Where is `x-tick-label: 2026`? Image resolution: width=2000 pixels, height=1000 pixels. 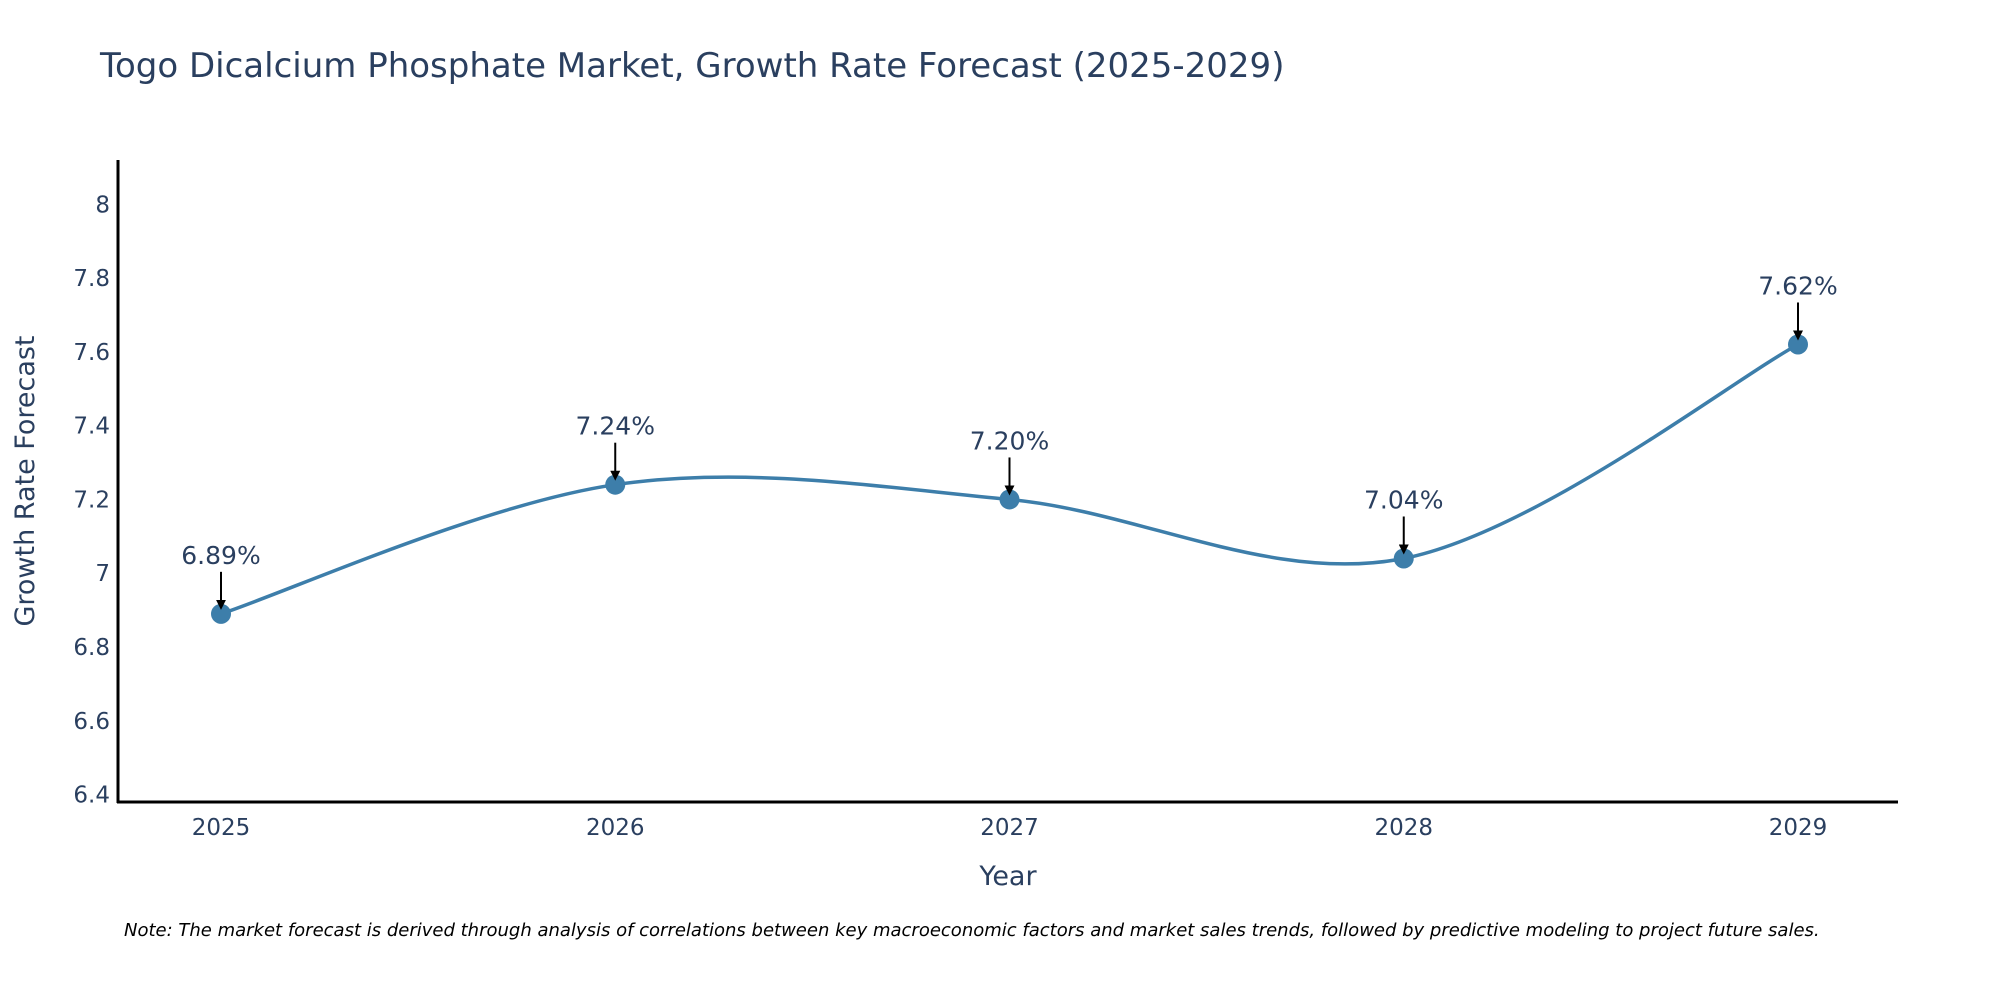
x-tick-label: 2026 is located at coordinates (615, 828).